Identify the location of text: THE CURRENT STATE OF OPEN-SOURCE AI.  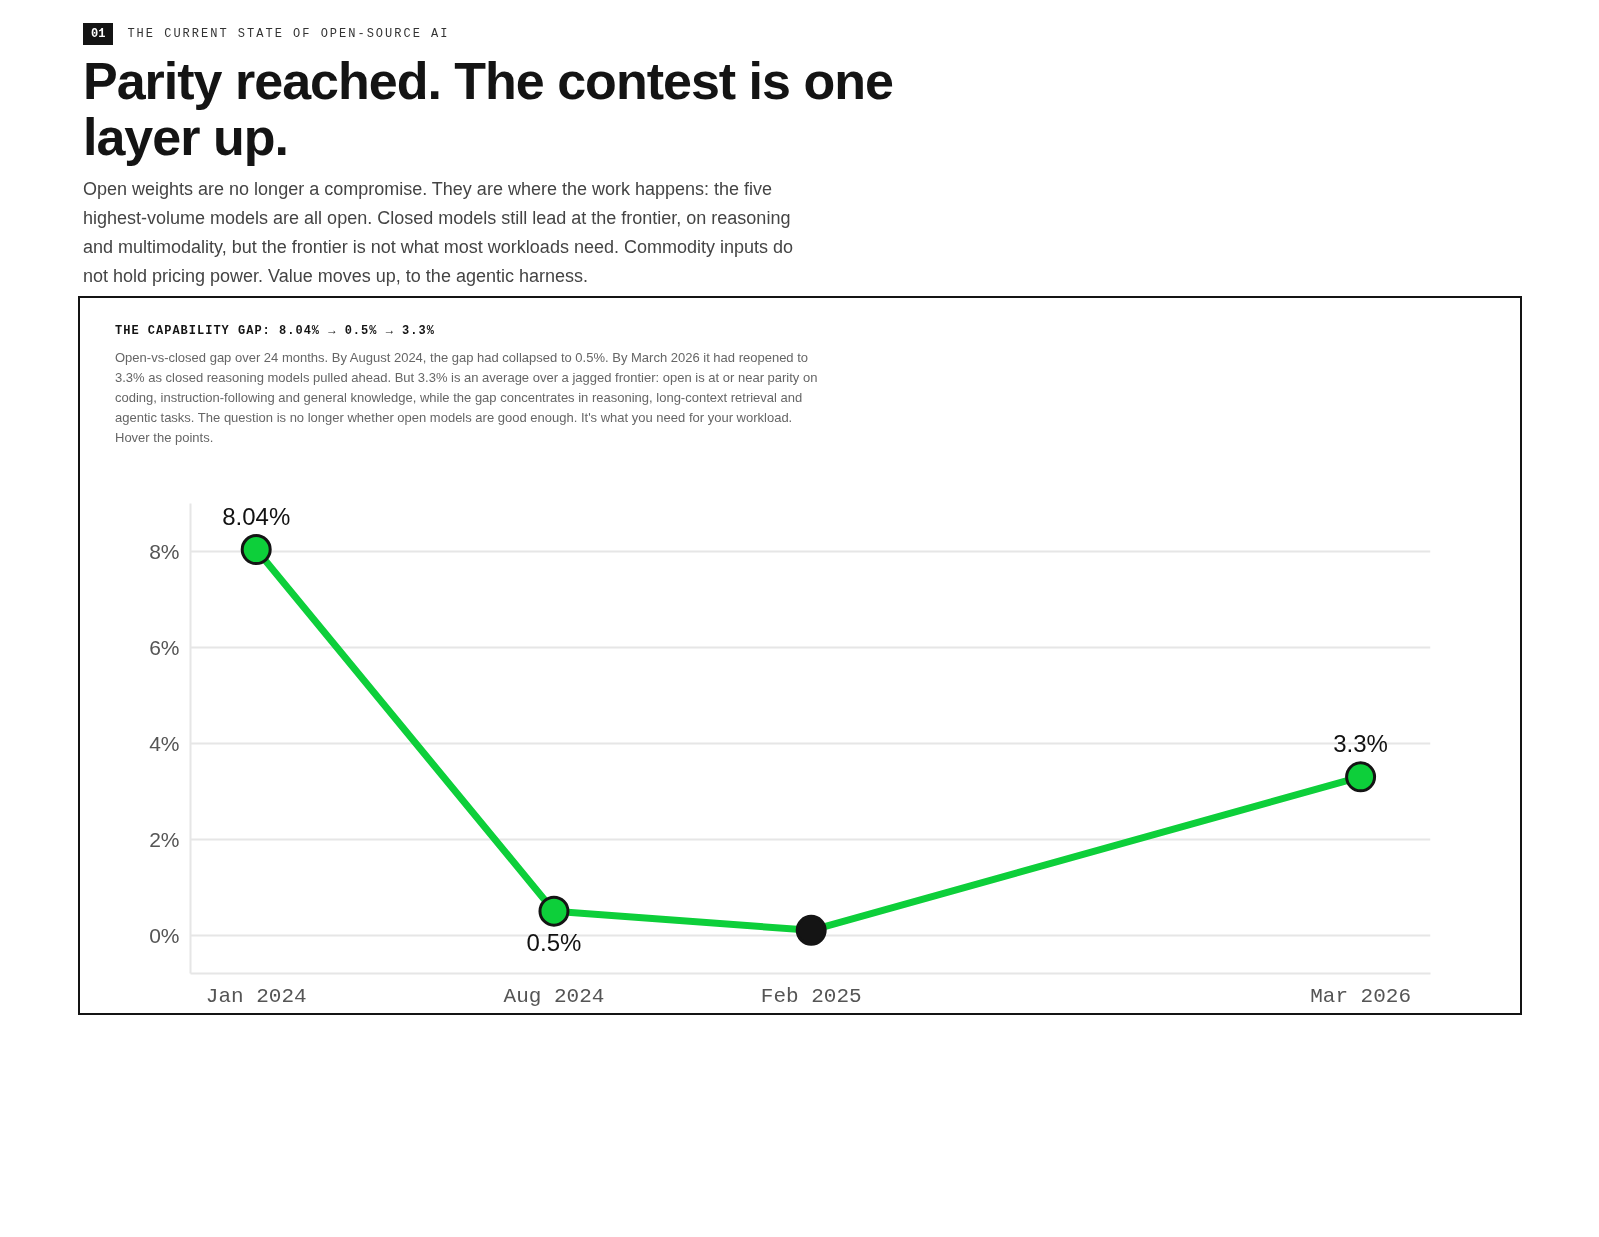
(288, 34).